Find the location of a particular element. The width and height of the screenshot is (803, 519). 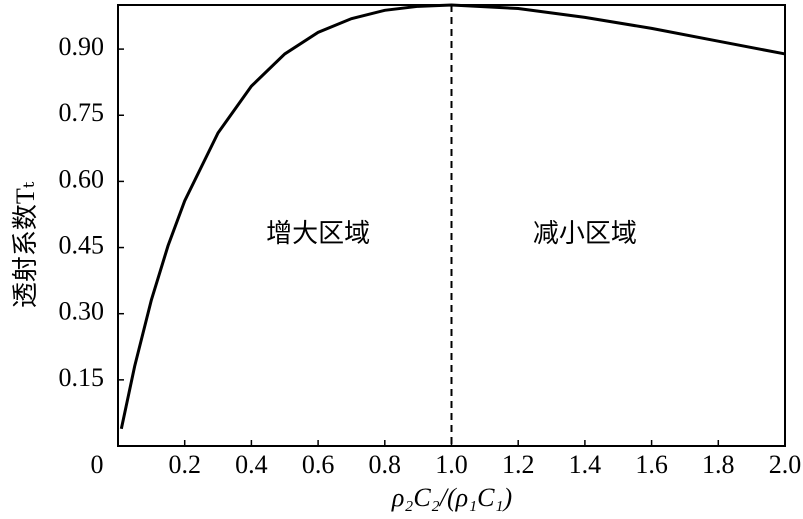

y-tick-label: 0.15 is located at coordinates (82, 377).